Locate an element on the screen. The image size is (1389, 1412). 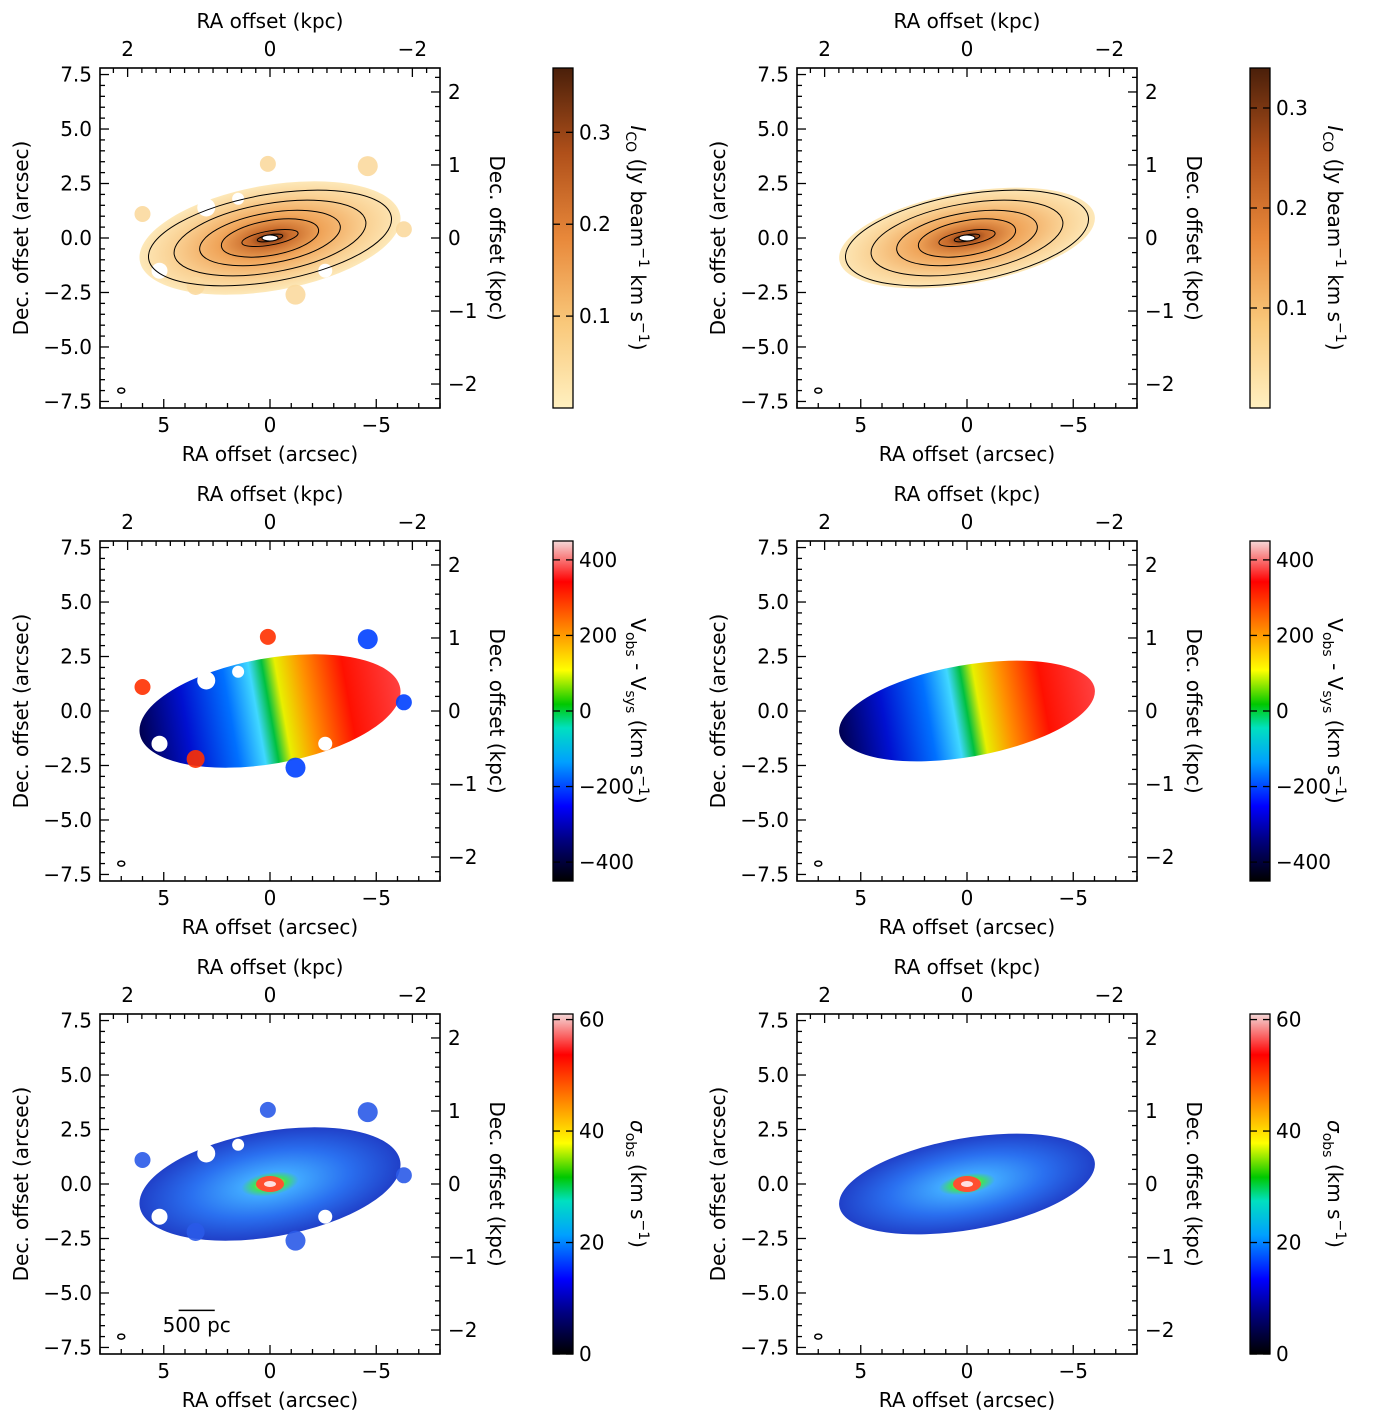
colorbar-tick-label: 40 is located at coordinates (1288, 1131).